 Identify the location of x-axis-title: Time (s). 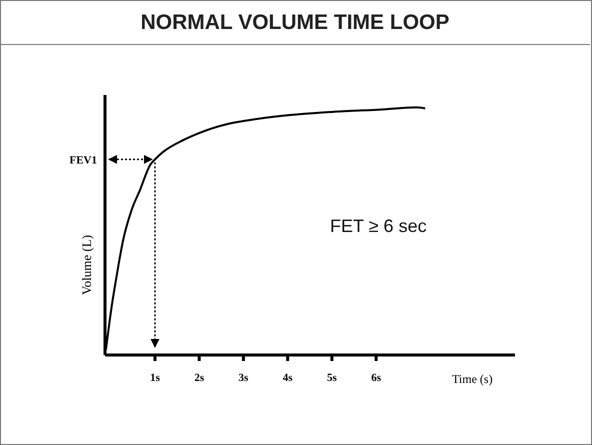
(472, 379).